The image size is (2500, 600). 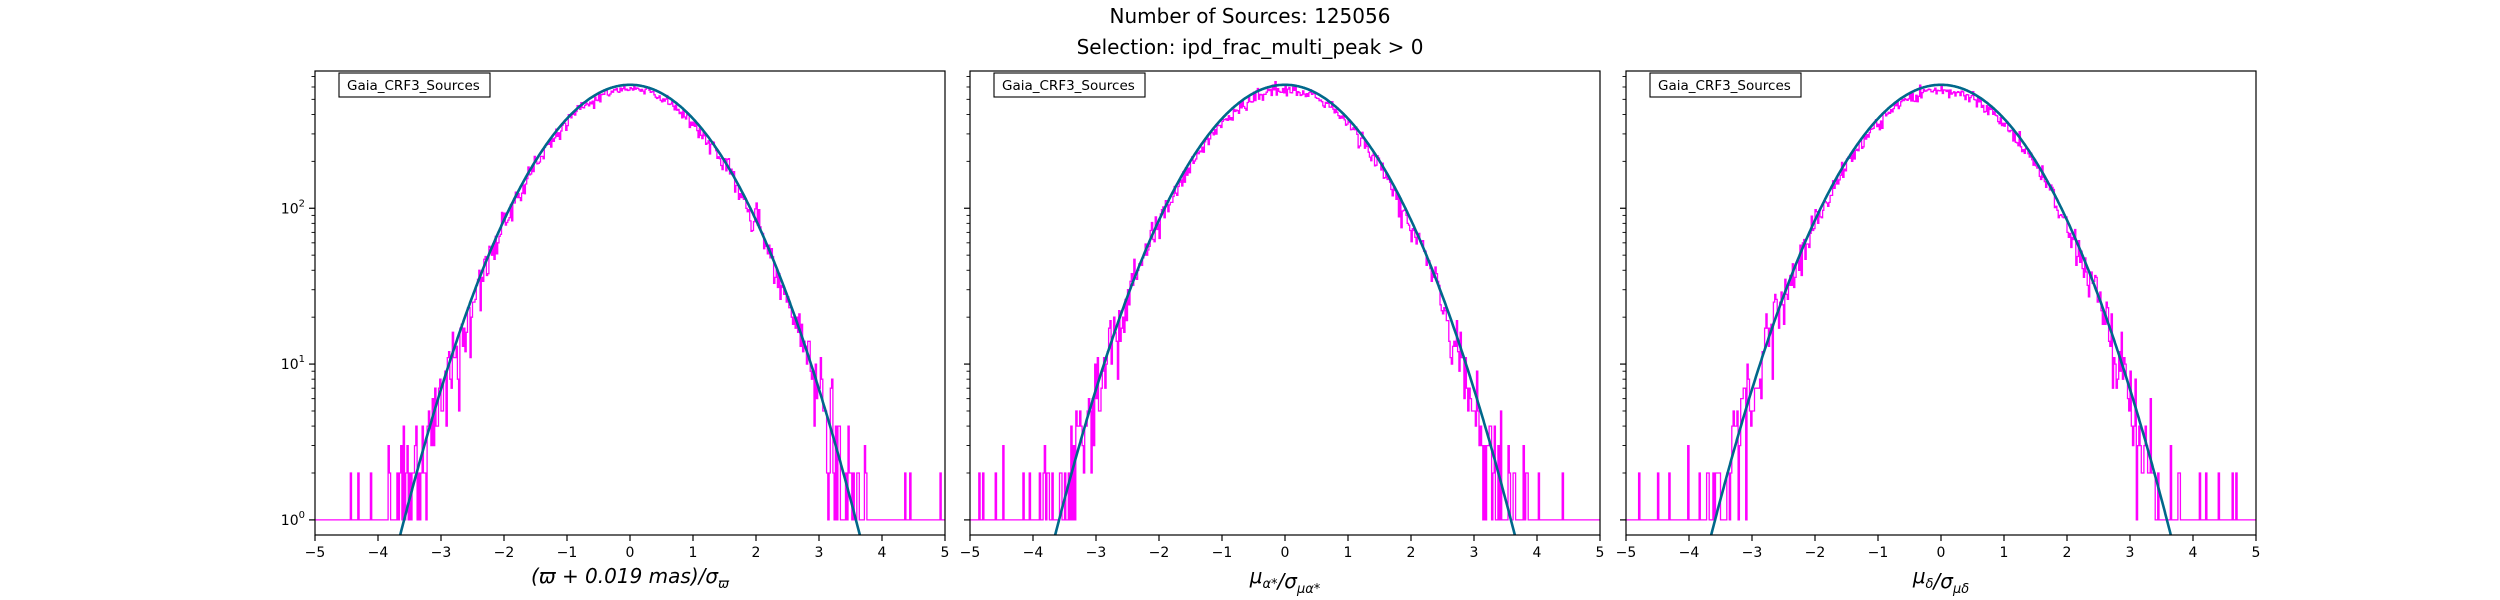 What do you see at coordinates (1940, 580) in the screenshot?
I see `x-axis-label: μδ/σμδ` at bounding box center [1940, 580].